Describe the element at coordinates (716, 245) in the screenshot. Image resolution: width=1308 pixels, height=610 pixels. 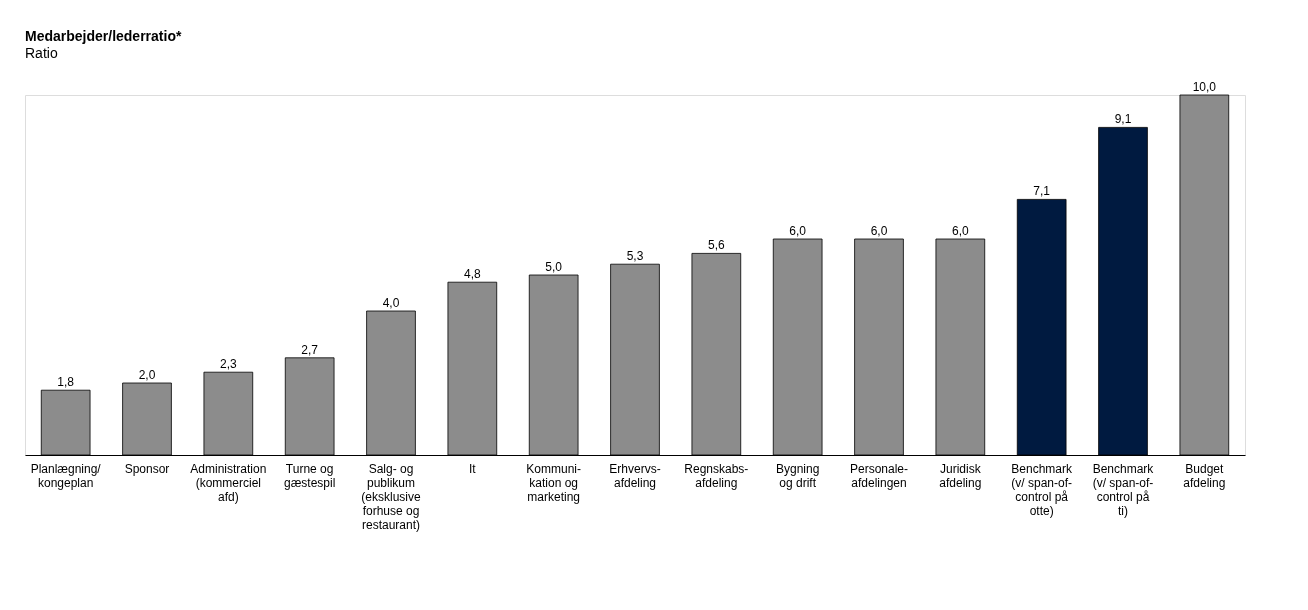
I see `data-label: 5,6` at that location.